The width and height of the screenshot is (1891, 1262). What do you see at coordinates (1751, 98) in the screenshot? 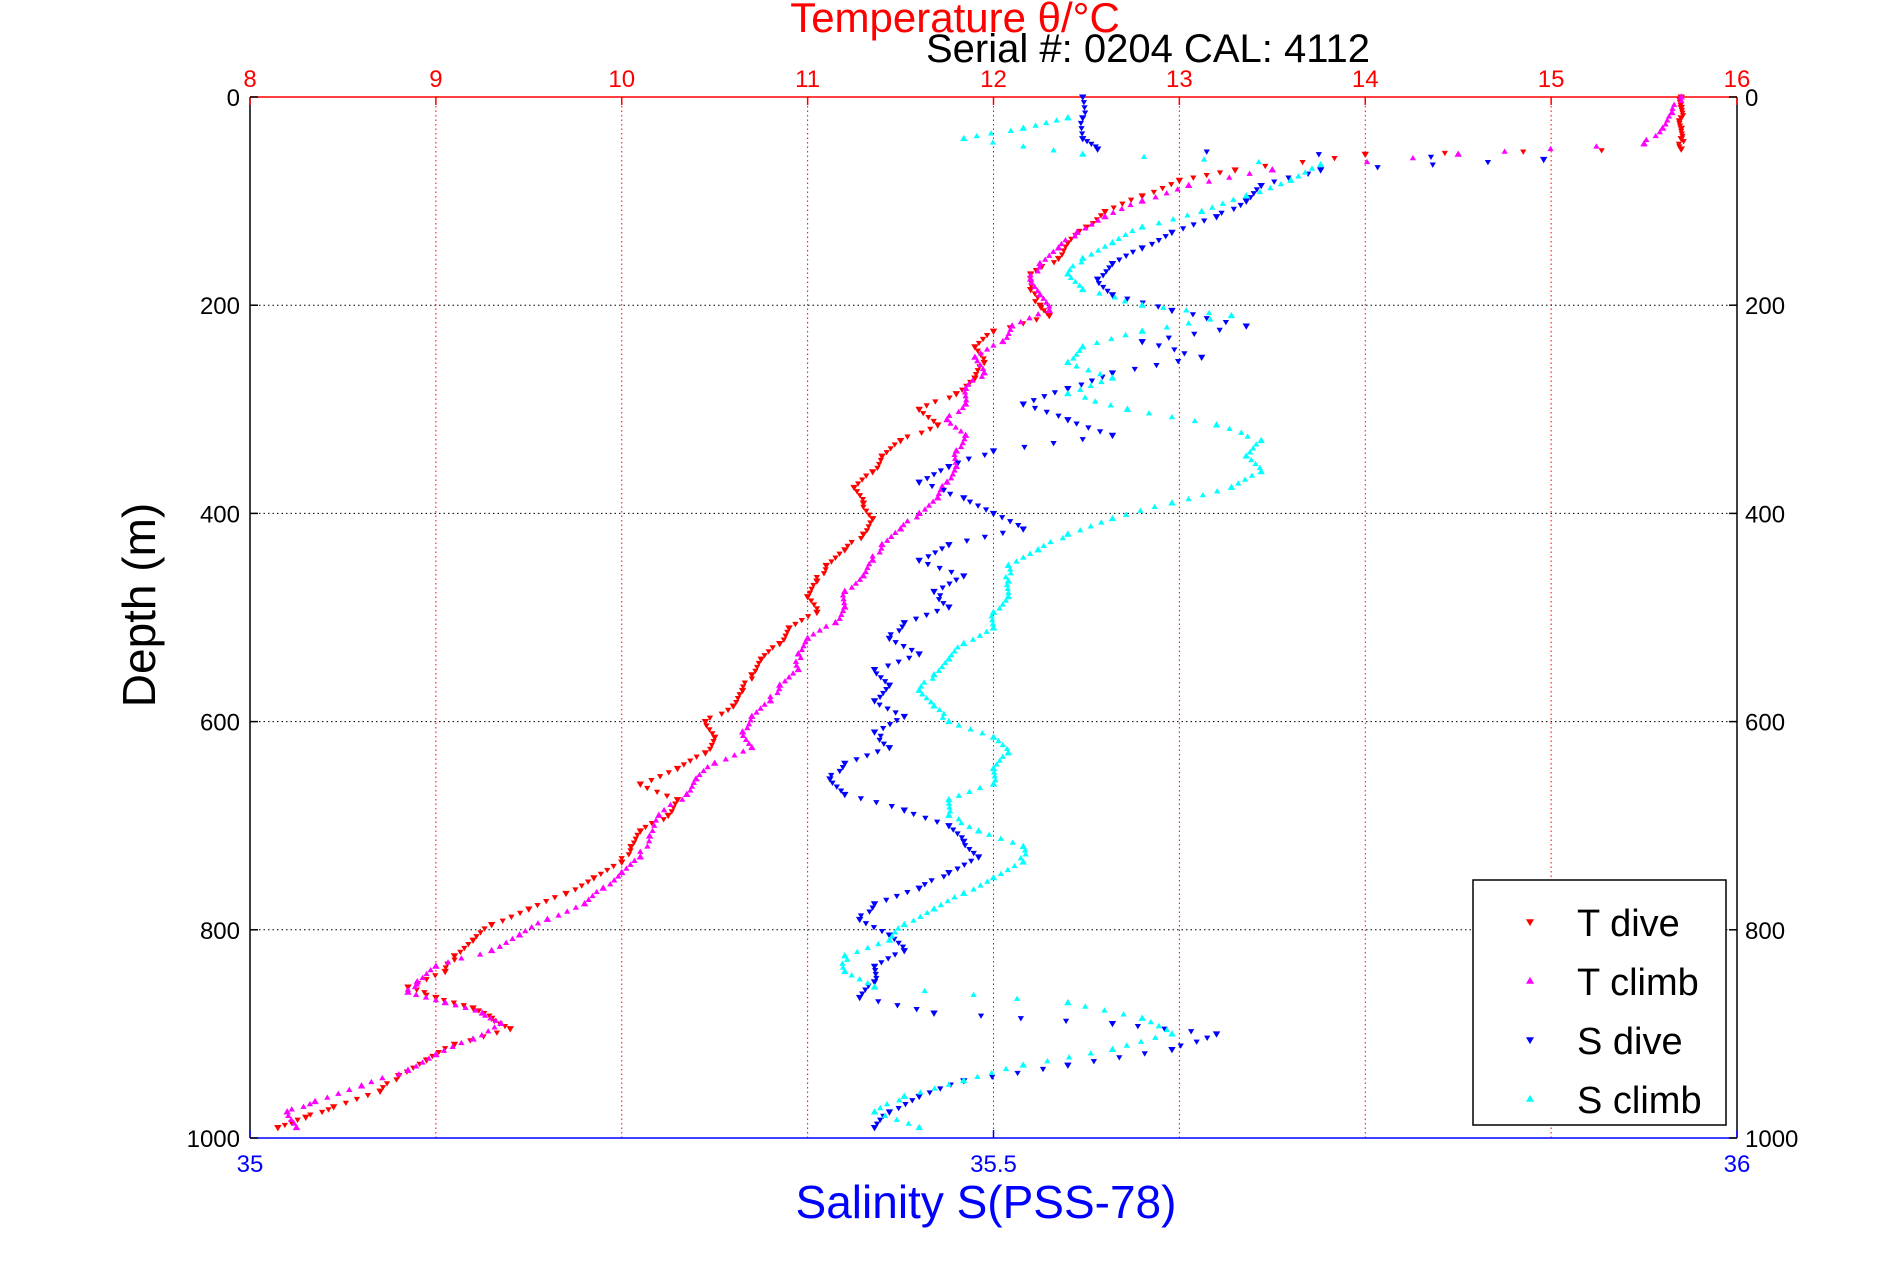
I see `depth-tick-label-right: 0` at bounding box center [1751, 98].